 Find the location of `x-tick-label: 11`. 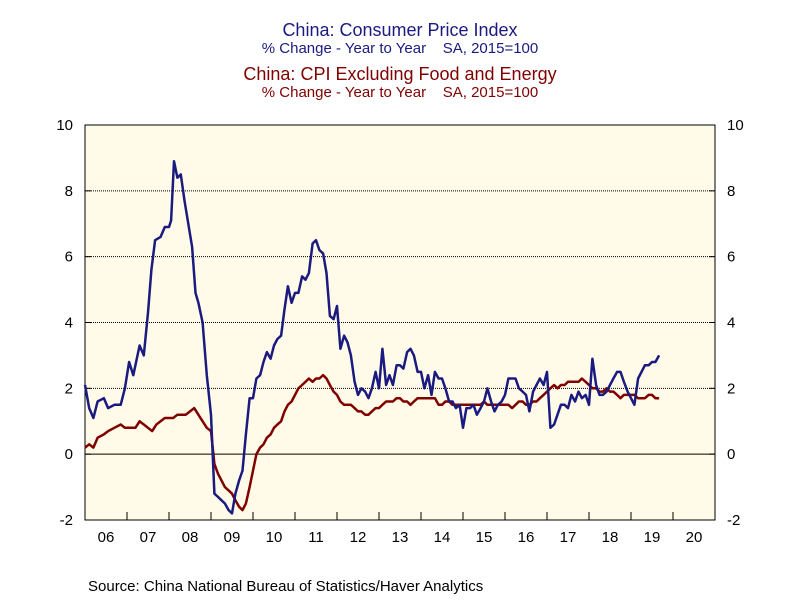

x-tick-label: 11 is located at coordinates (316, 537).